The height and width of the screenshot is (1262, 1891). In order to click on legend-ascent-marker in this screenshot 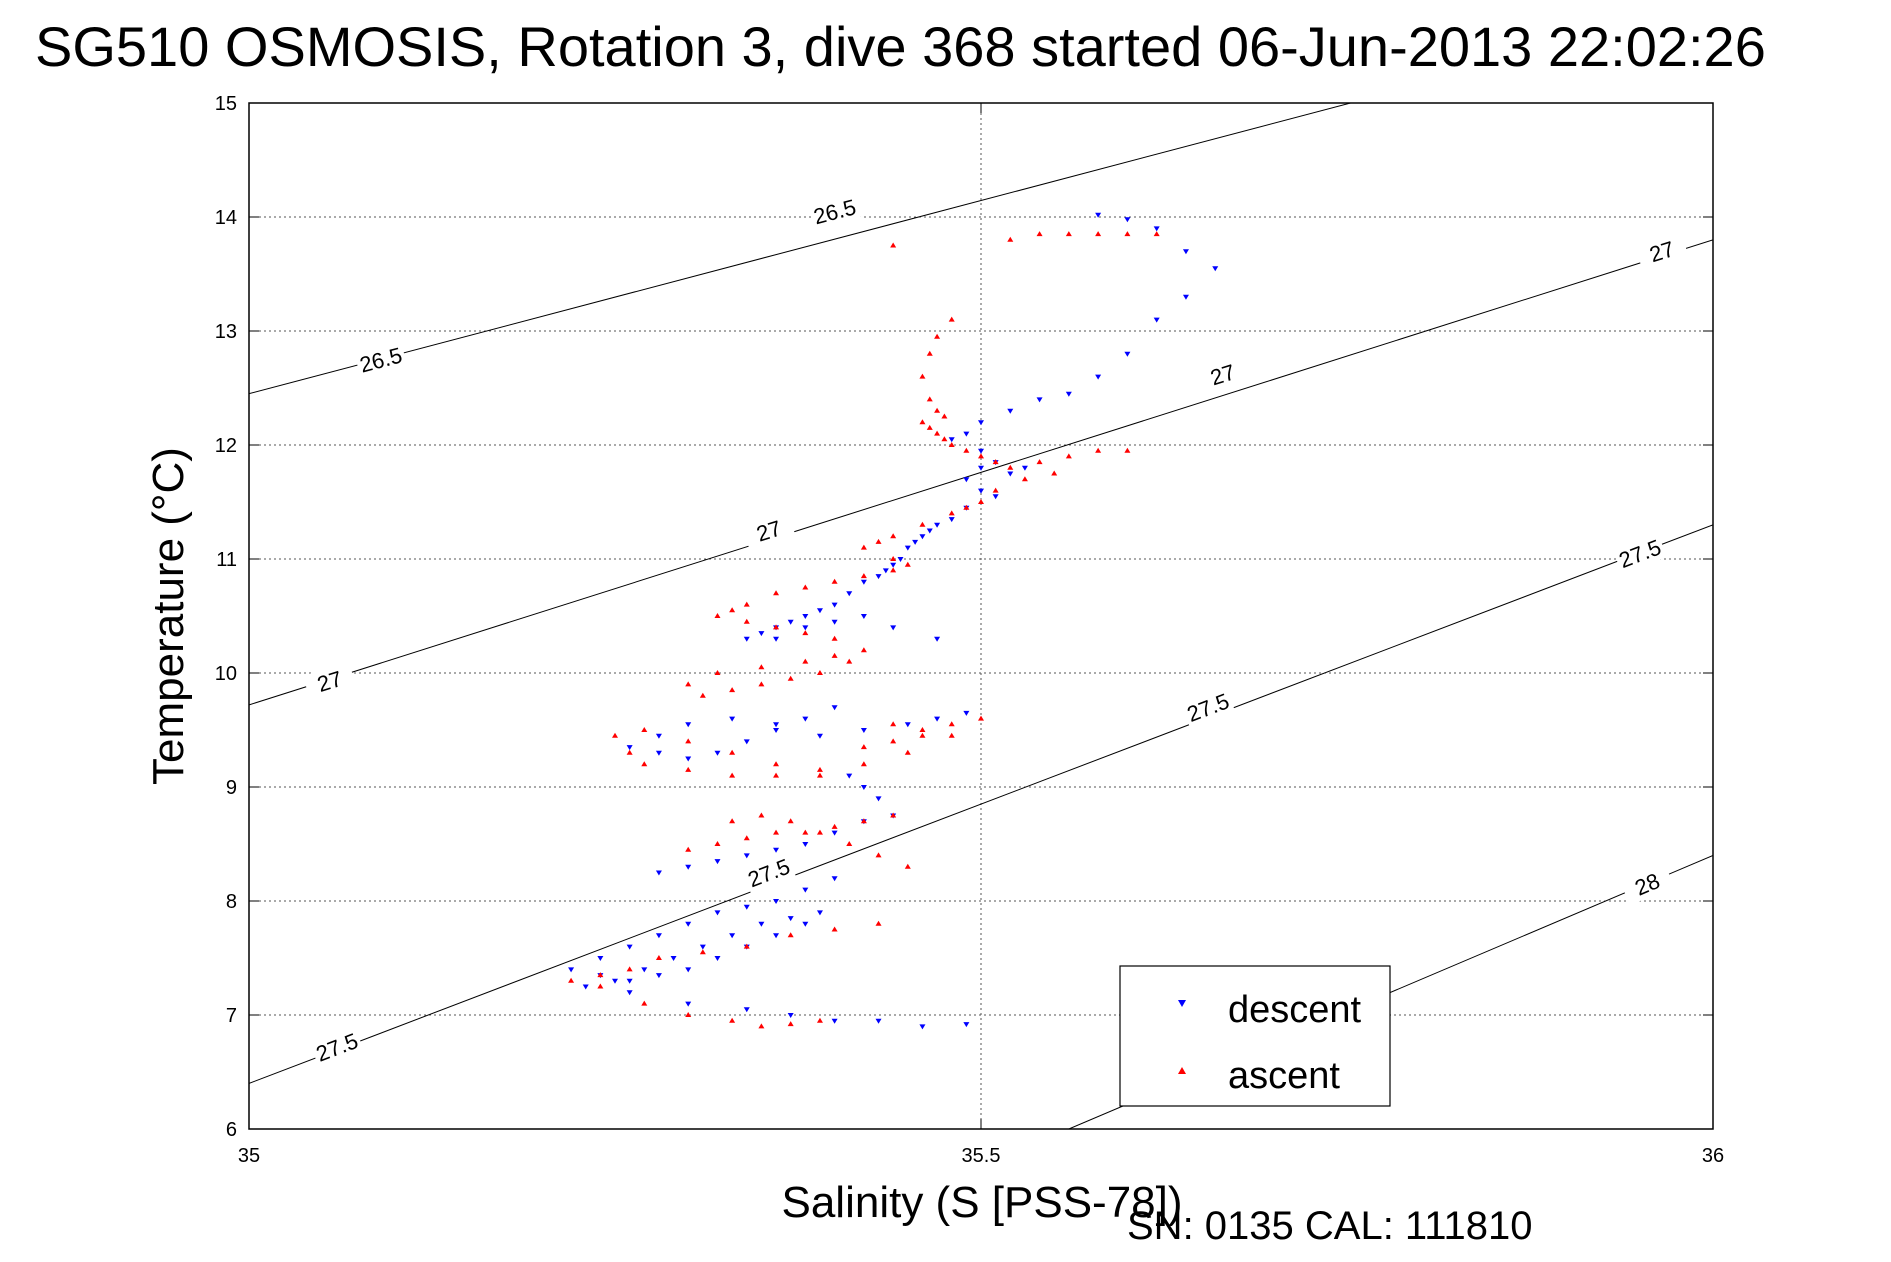, I will do `click(1182, 1070)`.